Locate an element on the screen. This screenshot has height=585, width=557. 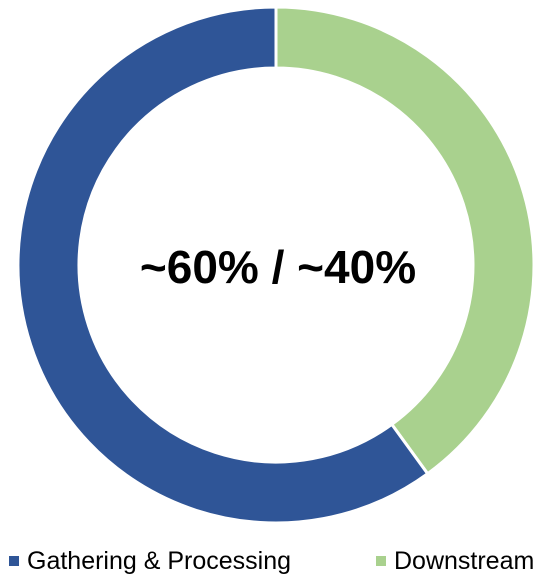
legend: Gathering & Processing Downstream is located at coordinates (278, 561).